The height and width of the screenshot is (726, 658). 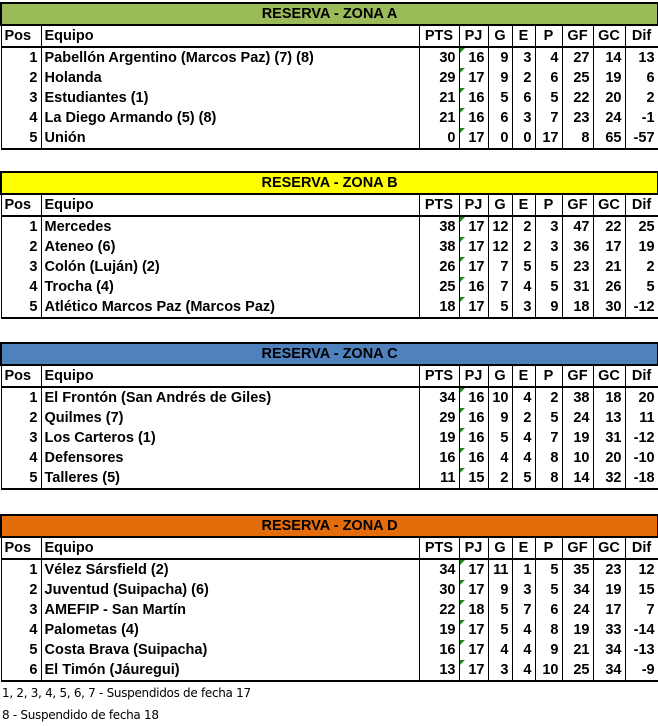 What do you see at coordinates (500, 630) in the screenshot?
I see `cell-g: 5` at bounding box center [500, 630].